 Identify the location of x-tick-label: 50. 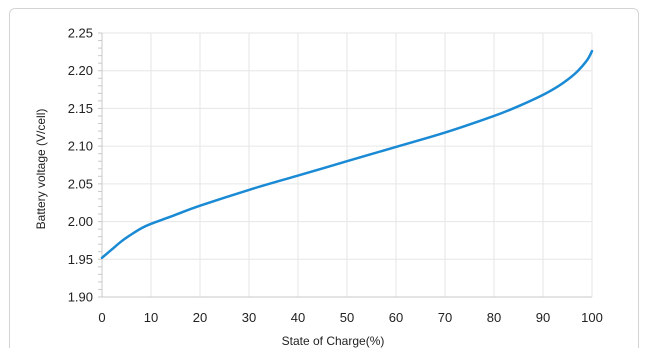
(347, 317).